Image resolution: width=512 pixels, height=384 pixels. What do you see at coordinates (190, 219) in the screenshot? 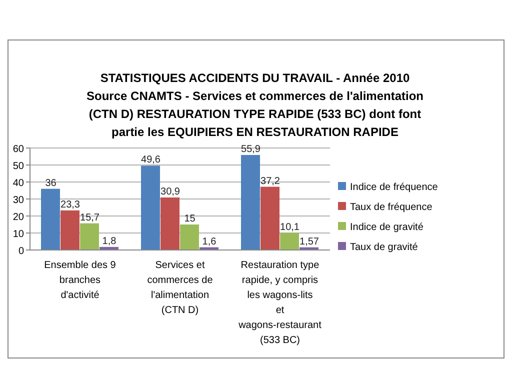
I see `data-label: 15` at bounding box center [190, 219].